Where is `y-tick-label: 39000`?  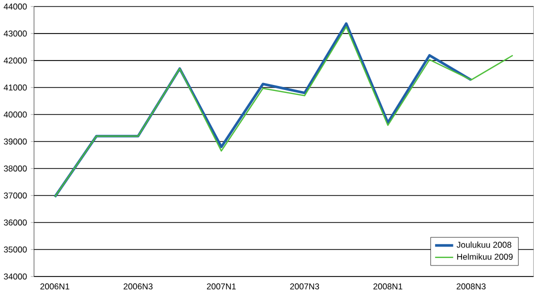
y-tick-label: 39000 is located at coordinates (15, 141).